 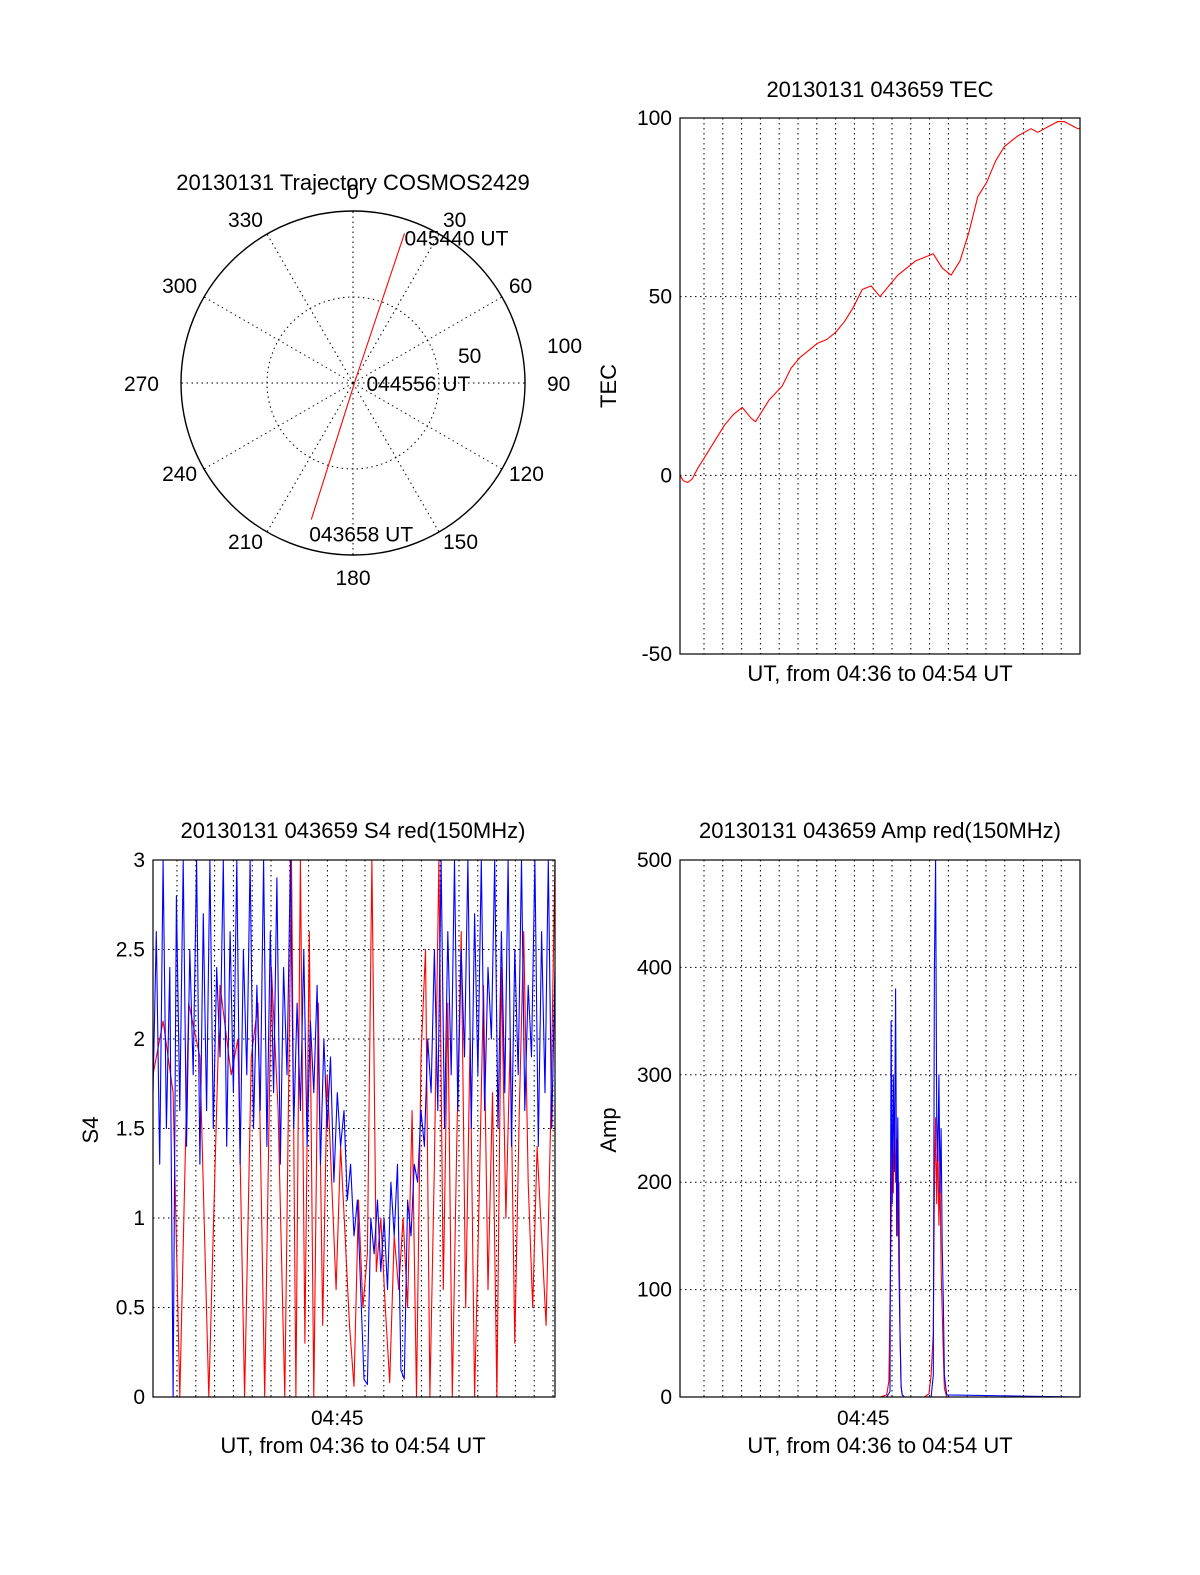 What do you see at coordinates (460, 542) in the screenshot?
I see `polar-angle-label: 150` at bounding box center [460, 542].